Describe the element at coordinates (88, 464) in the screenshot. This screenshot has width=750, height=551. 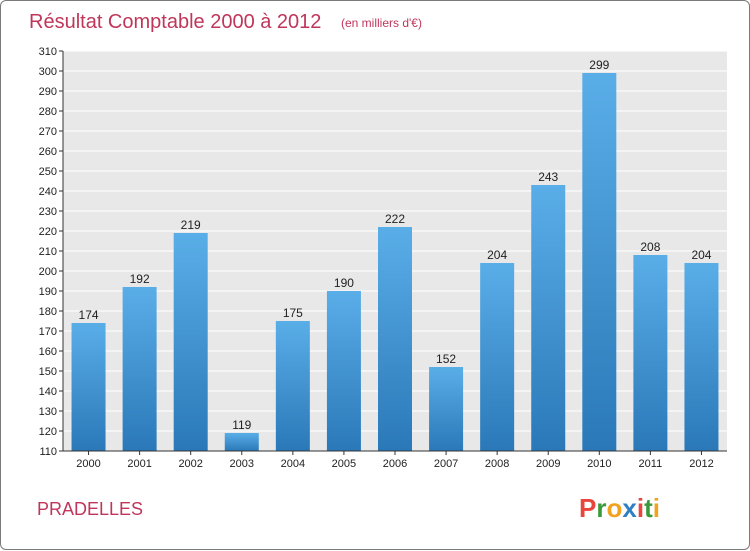
I see `x-tick-label-2000: 2000` at that location.